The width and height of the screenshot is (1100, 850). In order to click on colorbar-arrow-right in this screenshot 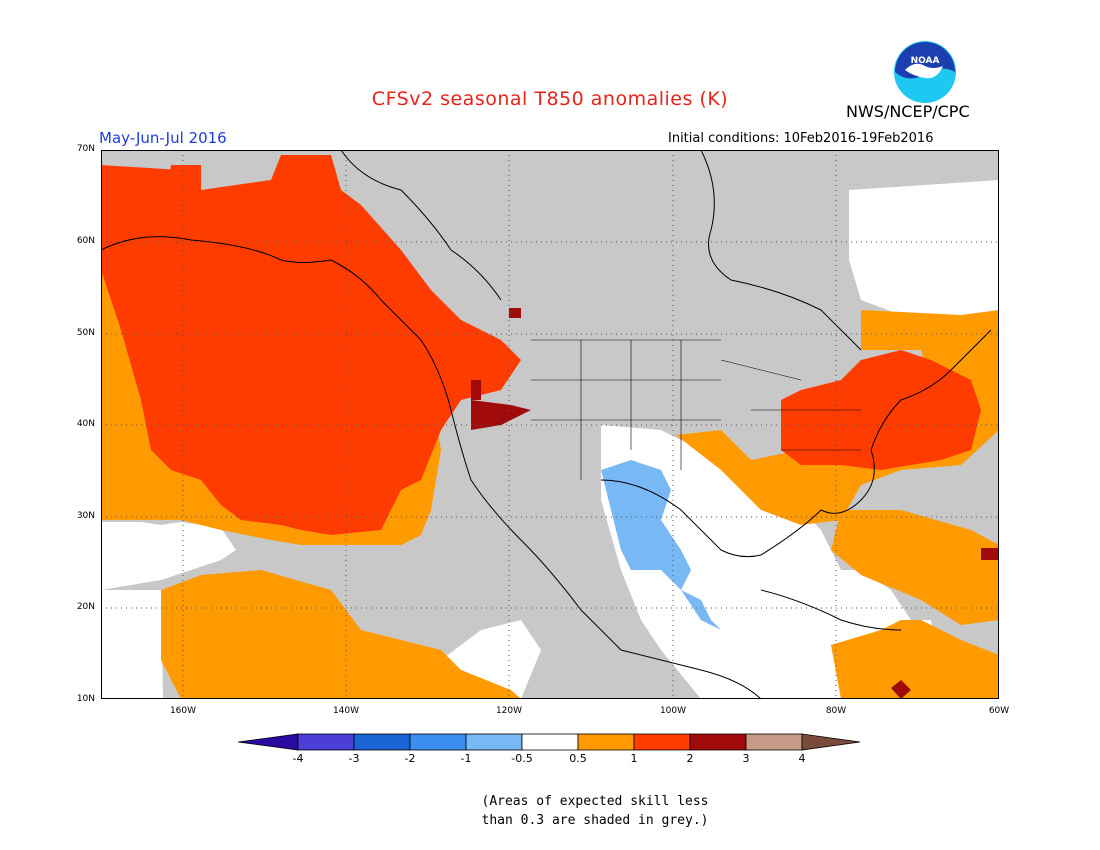, I will do `click(831, 742)`.